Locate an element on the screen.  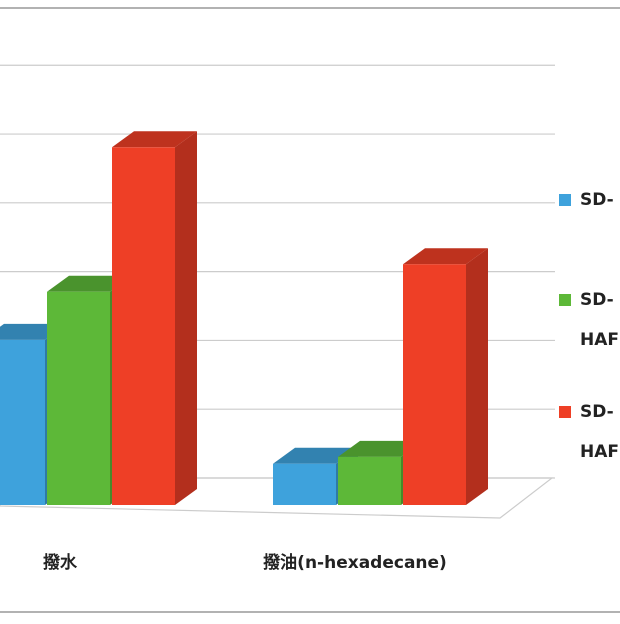
x-tick-label: 撥水 is located at coordinates (60, 562).